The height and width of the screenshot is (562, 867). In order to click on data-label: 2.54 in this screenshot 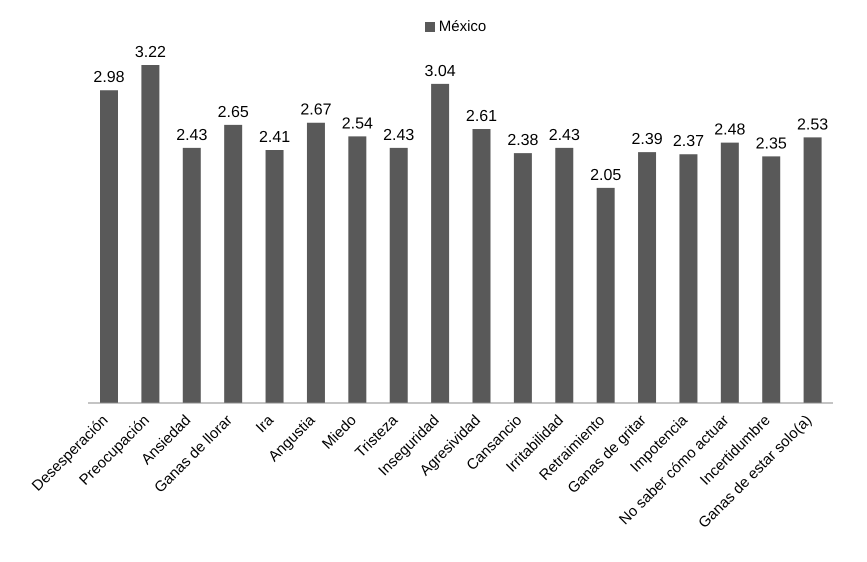, I will do `click(358, 123)`.